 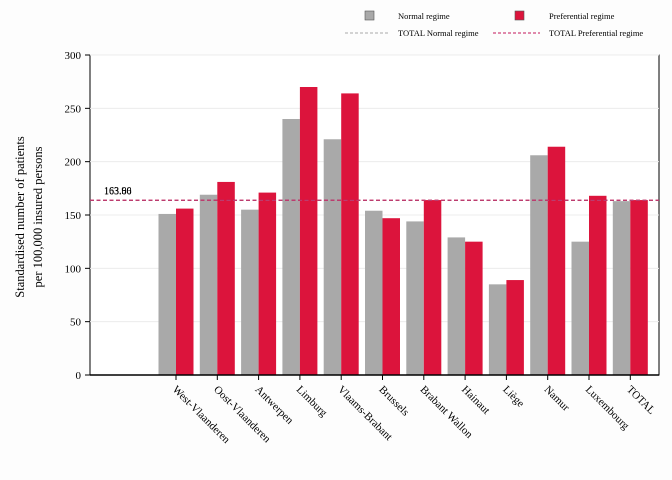 I want to click on y-axis-label-line-2: per 100,000 insured persons, so click(x=38, y=216).